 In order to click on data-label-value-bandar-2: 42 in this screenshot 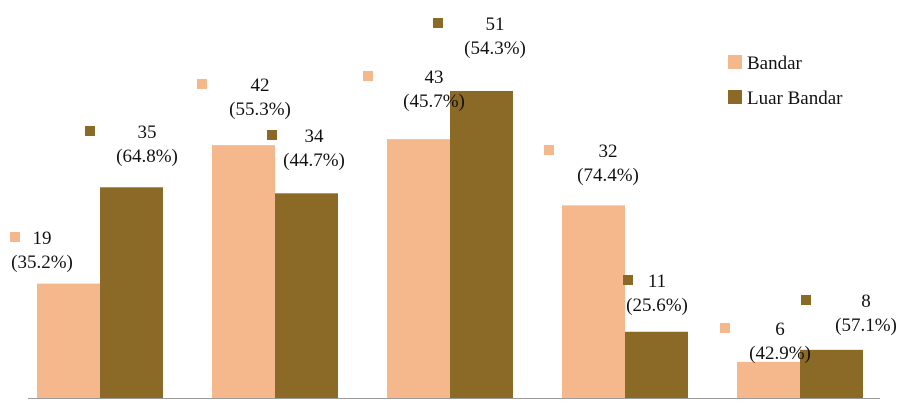, I will do `click(260, 85)`.